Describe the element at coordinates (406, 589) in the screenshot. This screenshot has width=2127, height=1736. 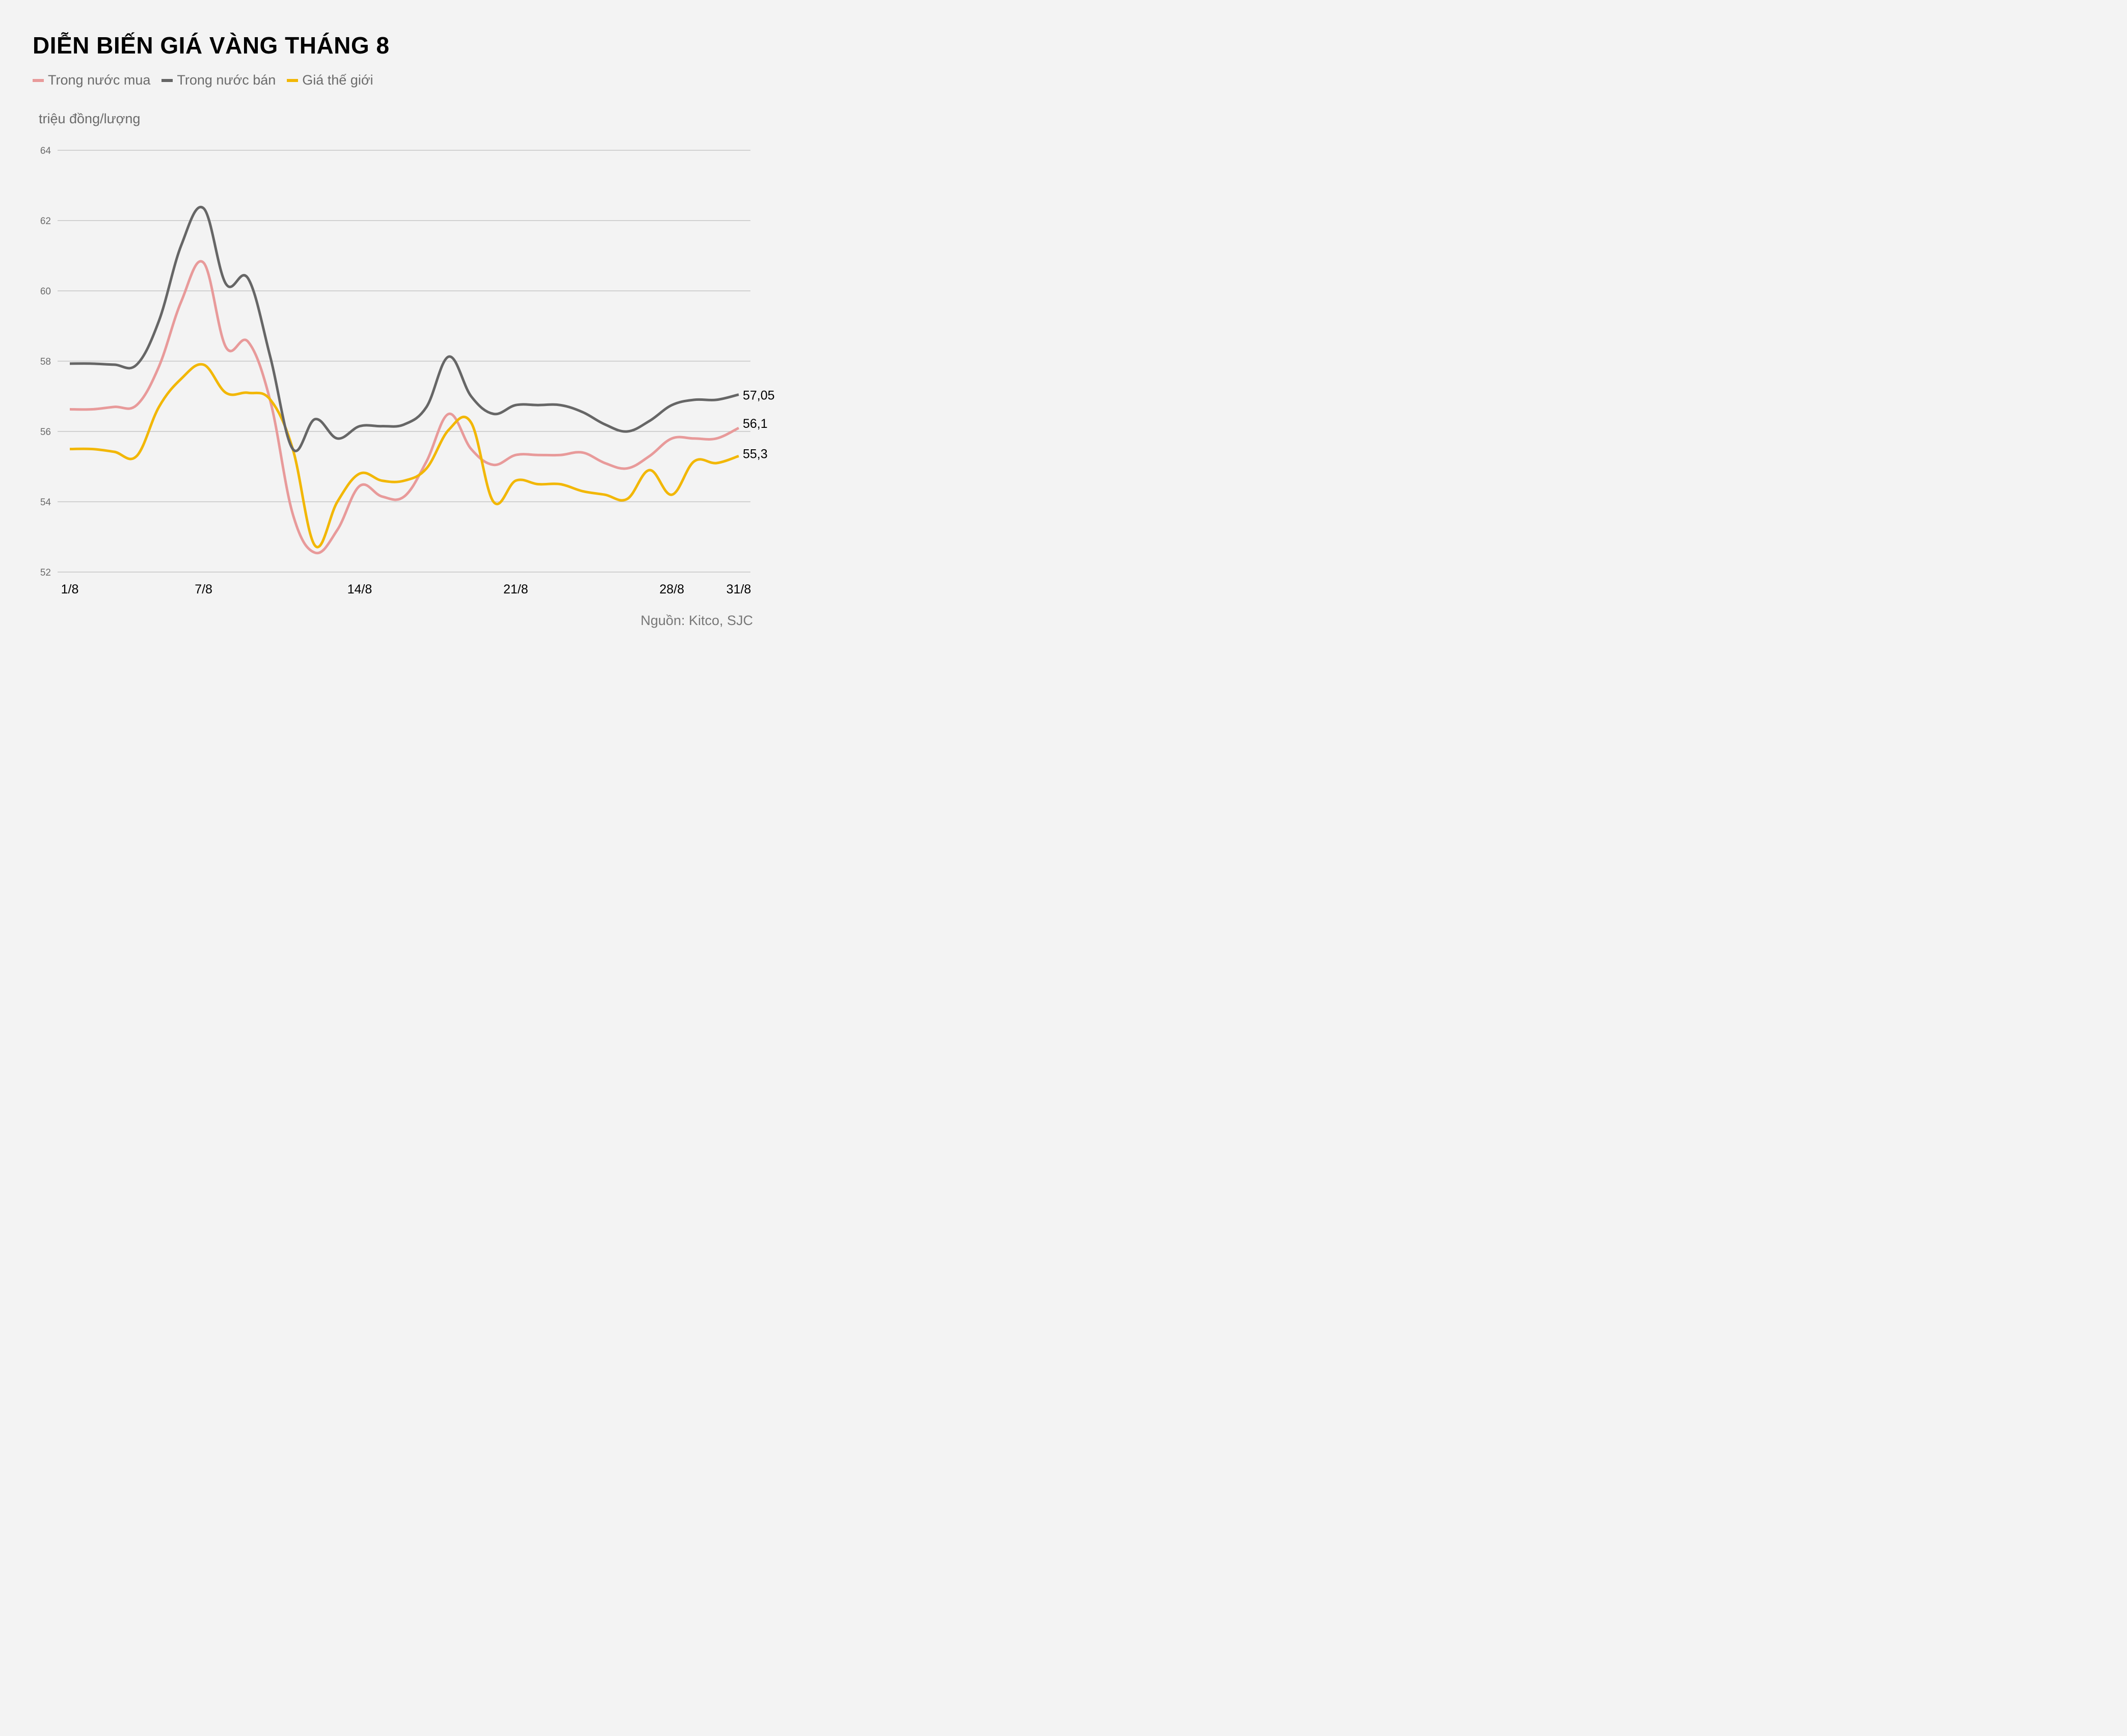
I see `x-axis-ticks: 1/8 7/8 14/8 21/8 28/8 31/8` at that location.